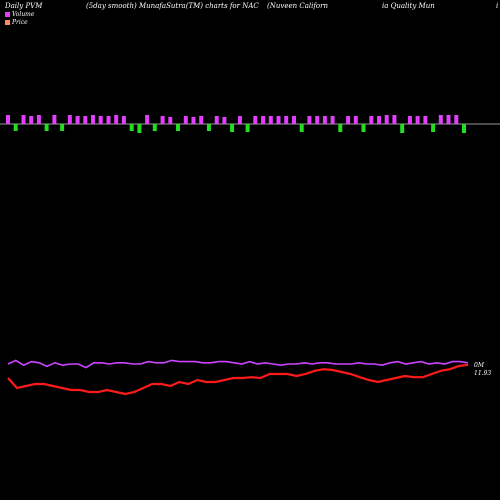 Image resolution: width=500 pixels, height=500 pixels. I want to click on company-name-part-3: i, so click(497, 6).